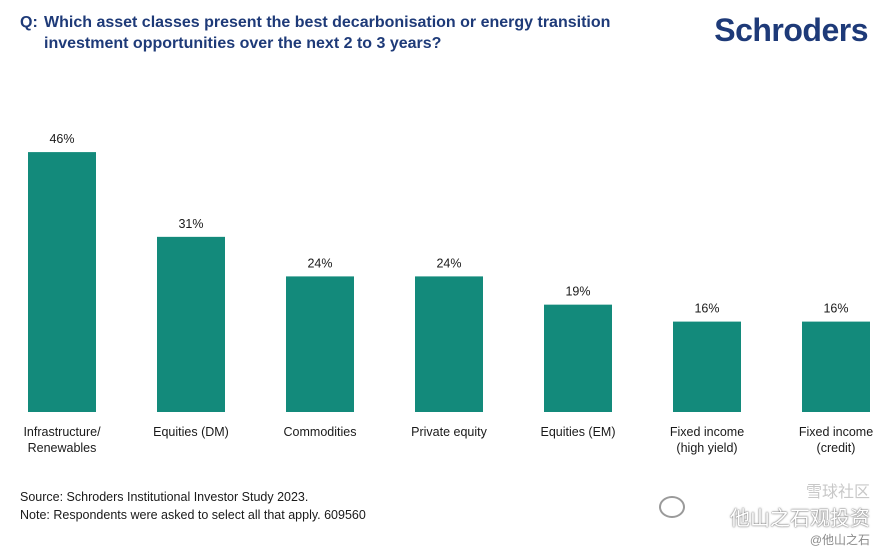  I want to click on category-label-0: Infrastructure/Renewables, so click(62, 440).